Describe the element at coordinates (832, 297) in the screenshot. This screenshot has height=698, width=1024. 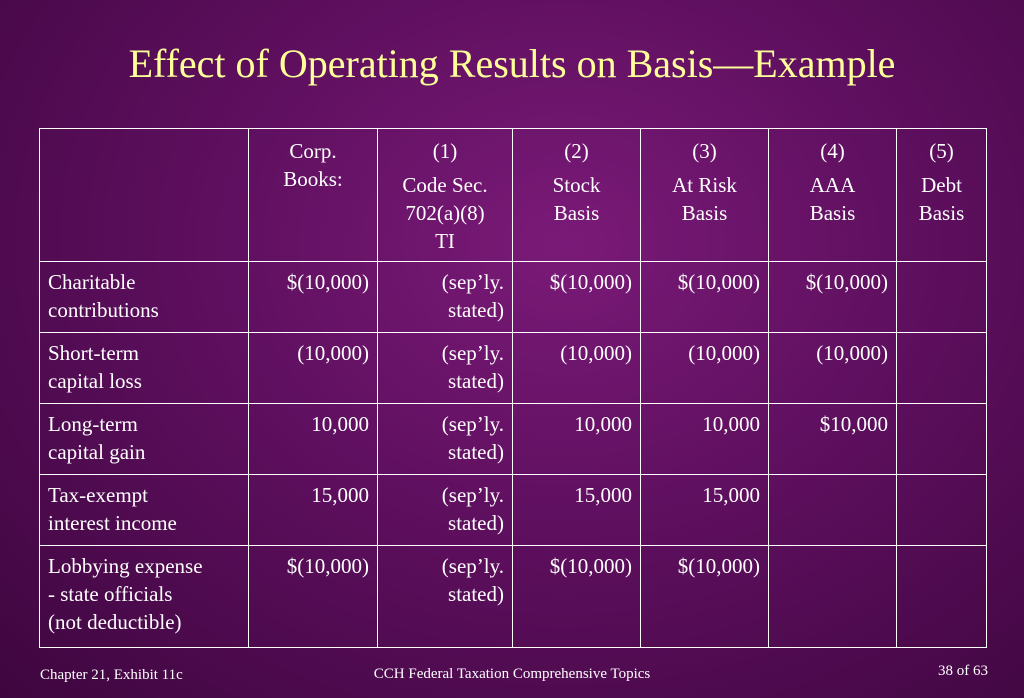
I see `cell-aaa-basis: $(10,000)` at that location.